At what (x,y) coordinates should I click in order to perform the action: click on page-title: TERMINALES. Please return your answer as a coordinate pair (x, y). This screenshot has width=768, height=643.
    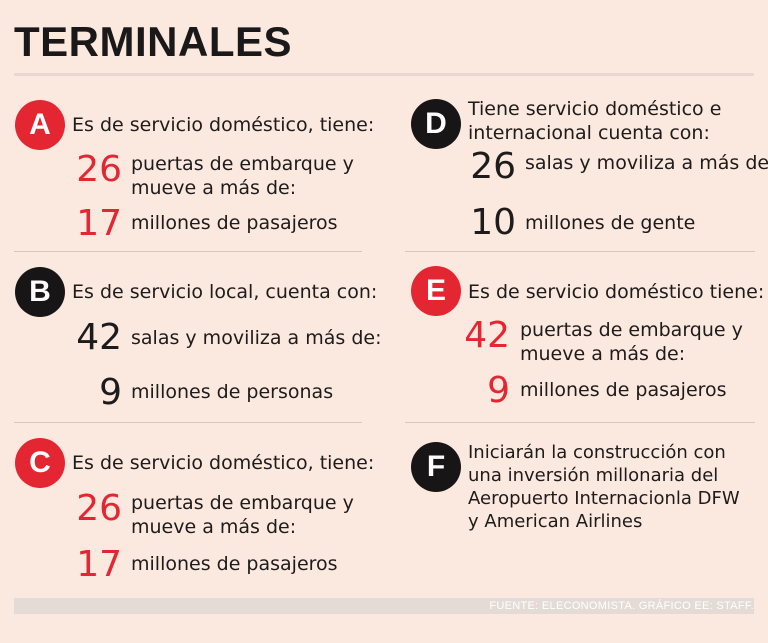
    Looking at the image, I should click on (153, 41).